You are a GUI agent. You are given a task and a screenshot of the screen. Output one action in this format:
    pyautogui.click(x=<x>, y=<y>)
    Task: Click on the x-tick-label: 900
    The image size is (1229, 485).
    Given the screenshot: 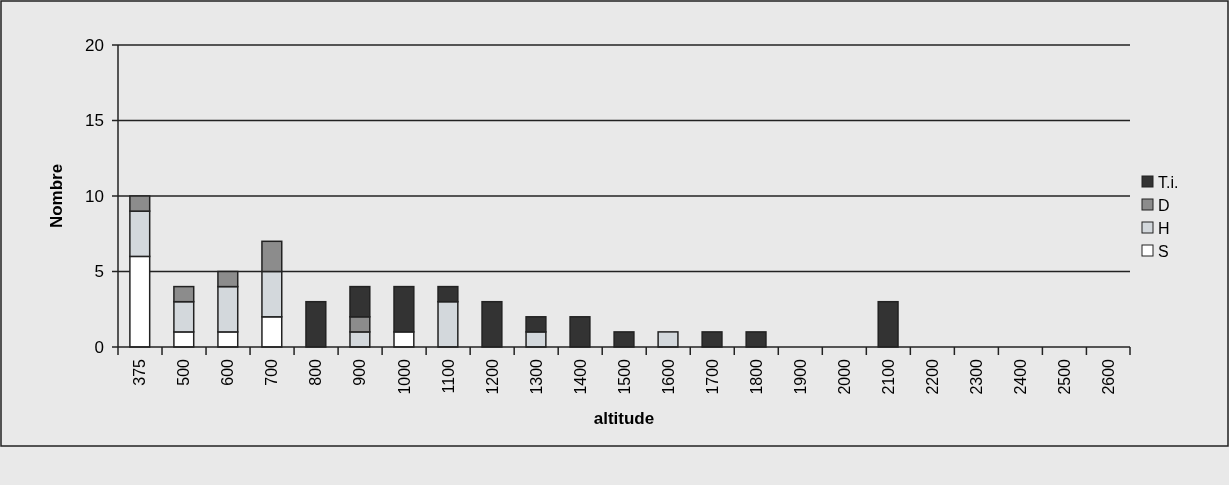 What is the action you would take?
    pyautogui.click(x=360, y=372)
    